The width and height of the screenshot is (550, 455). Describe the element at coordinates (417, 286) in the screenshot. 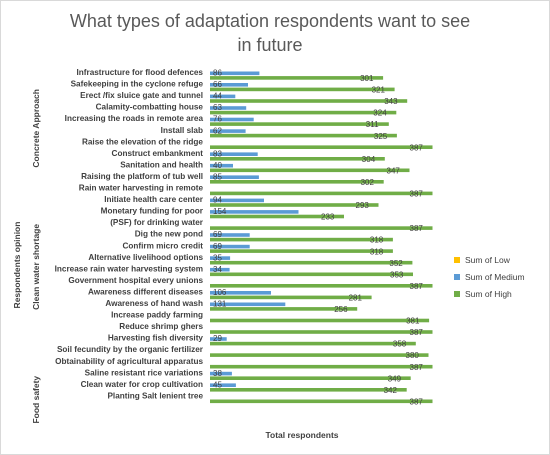

I see `value-label-high-18: 387` at that location.